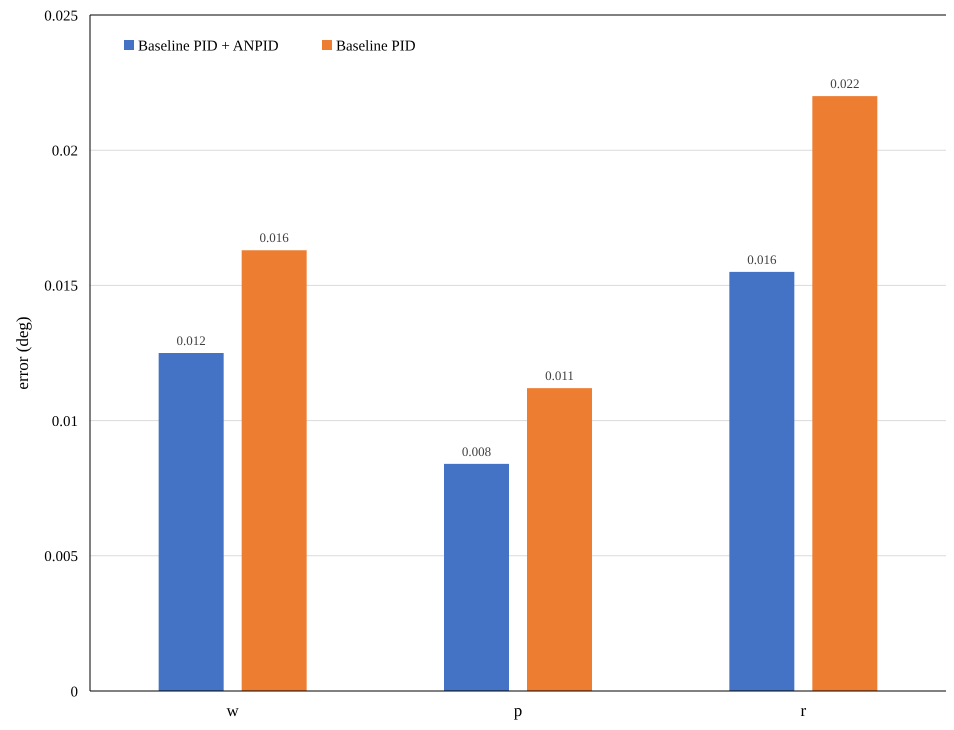  I want to click on data-label: 0.011, so click(559, 376).